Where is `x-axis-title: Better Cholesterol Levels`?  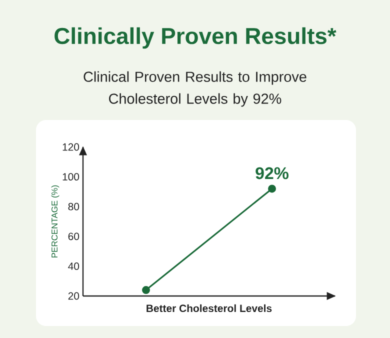
x-axis-title: Better Cholesterol Levels is located at coordinates (209, 308).